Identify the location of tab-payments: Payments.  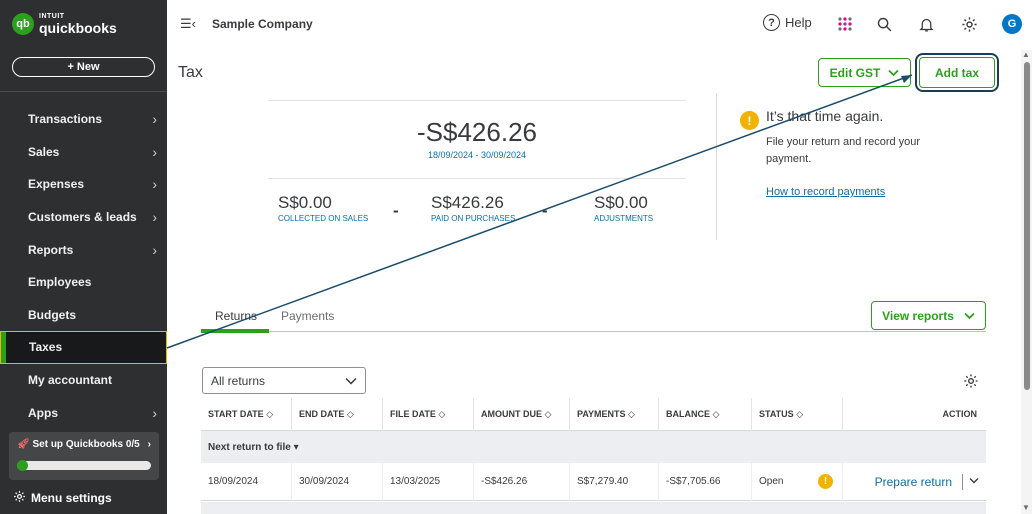
(308, 316).